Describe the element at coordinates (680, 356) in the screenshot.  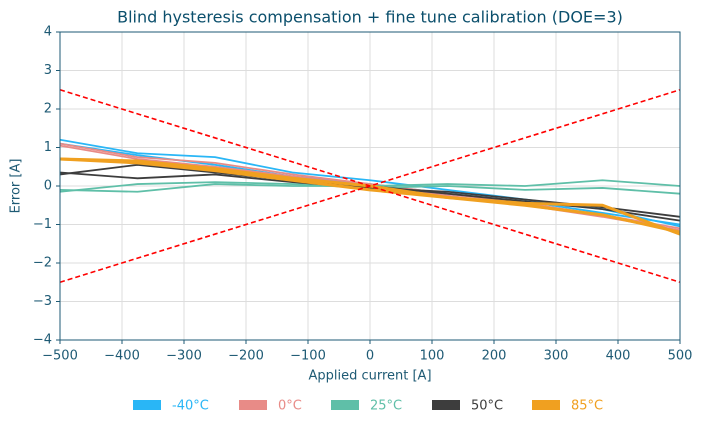
I see `x-tick-label: 500` at that location.